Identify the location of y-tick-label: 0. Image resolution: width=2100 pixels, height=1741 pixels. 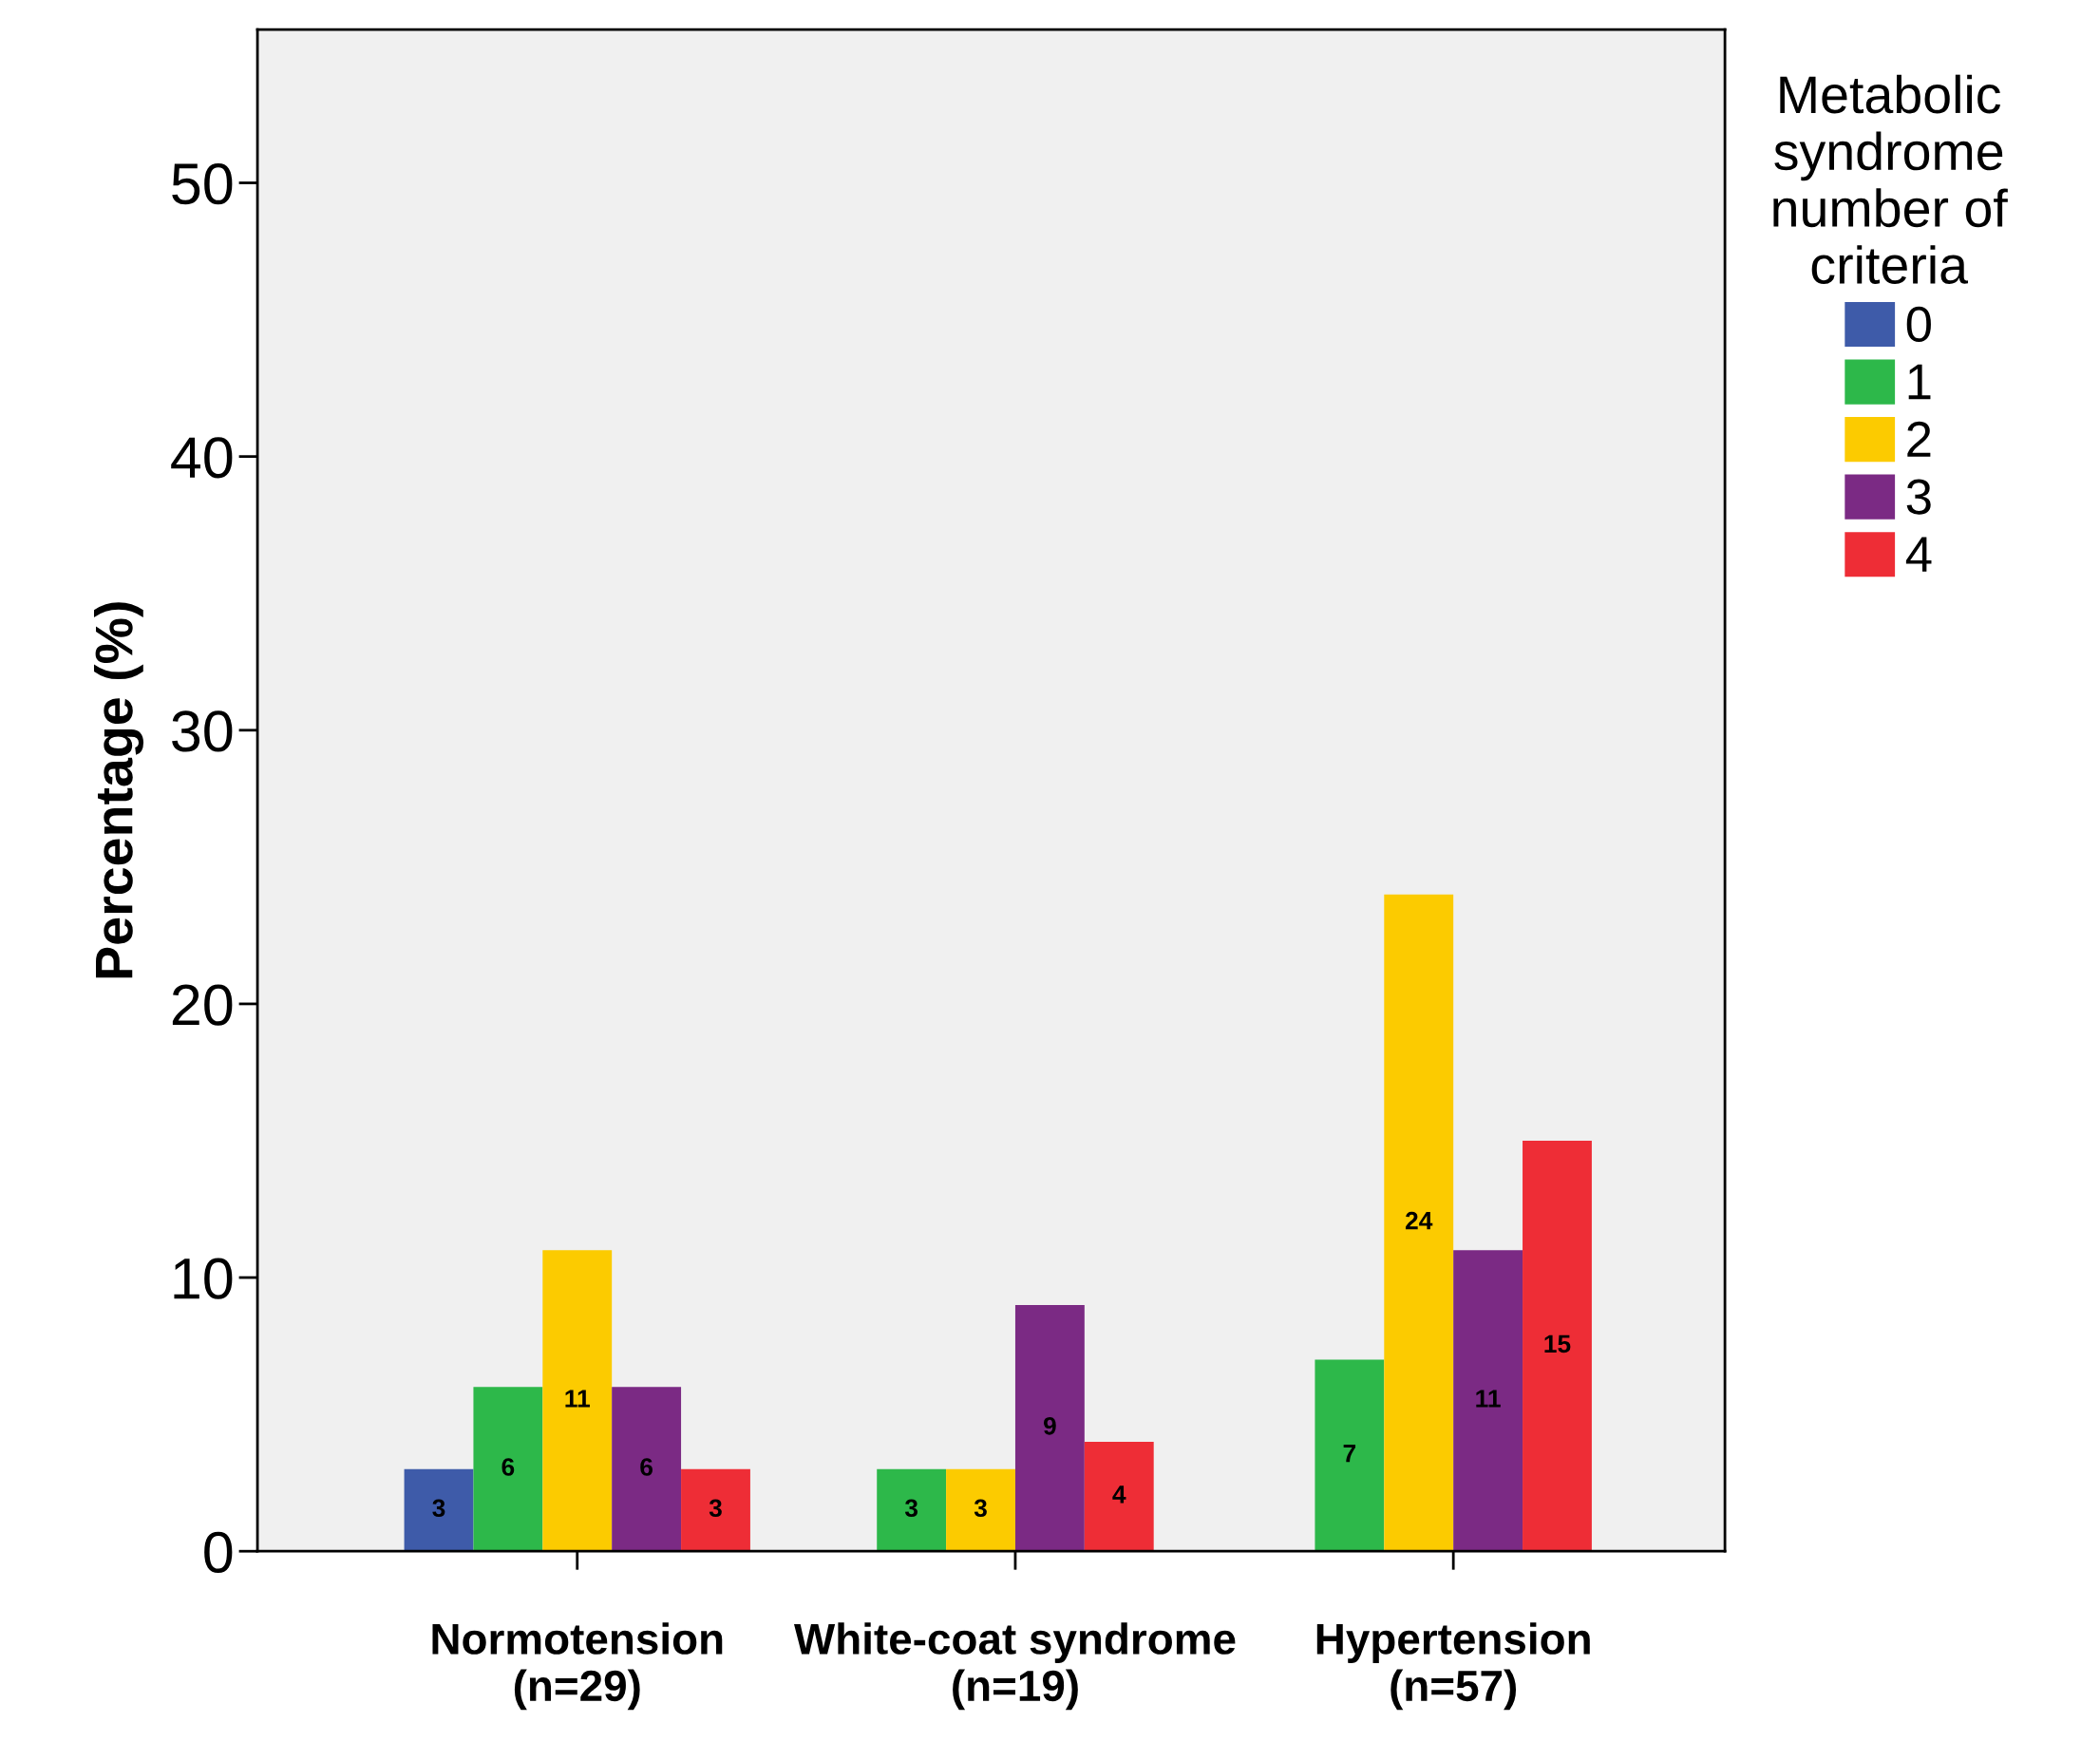
(219, 1552).